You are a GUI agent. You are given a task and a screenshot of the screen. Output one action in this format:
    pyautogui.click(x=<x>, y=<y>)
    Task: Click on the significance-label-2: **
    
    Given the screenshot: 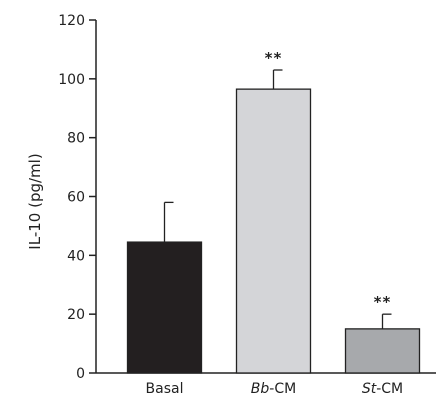 What is the action you would take?
    pyautogui.click(x=383, y=302)
    